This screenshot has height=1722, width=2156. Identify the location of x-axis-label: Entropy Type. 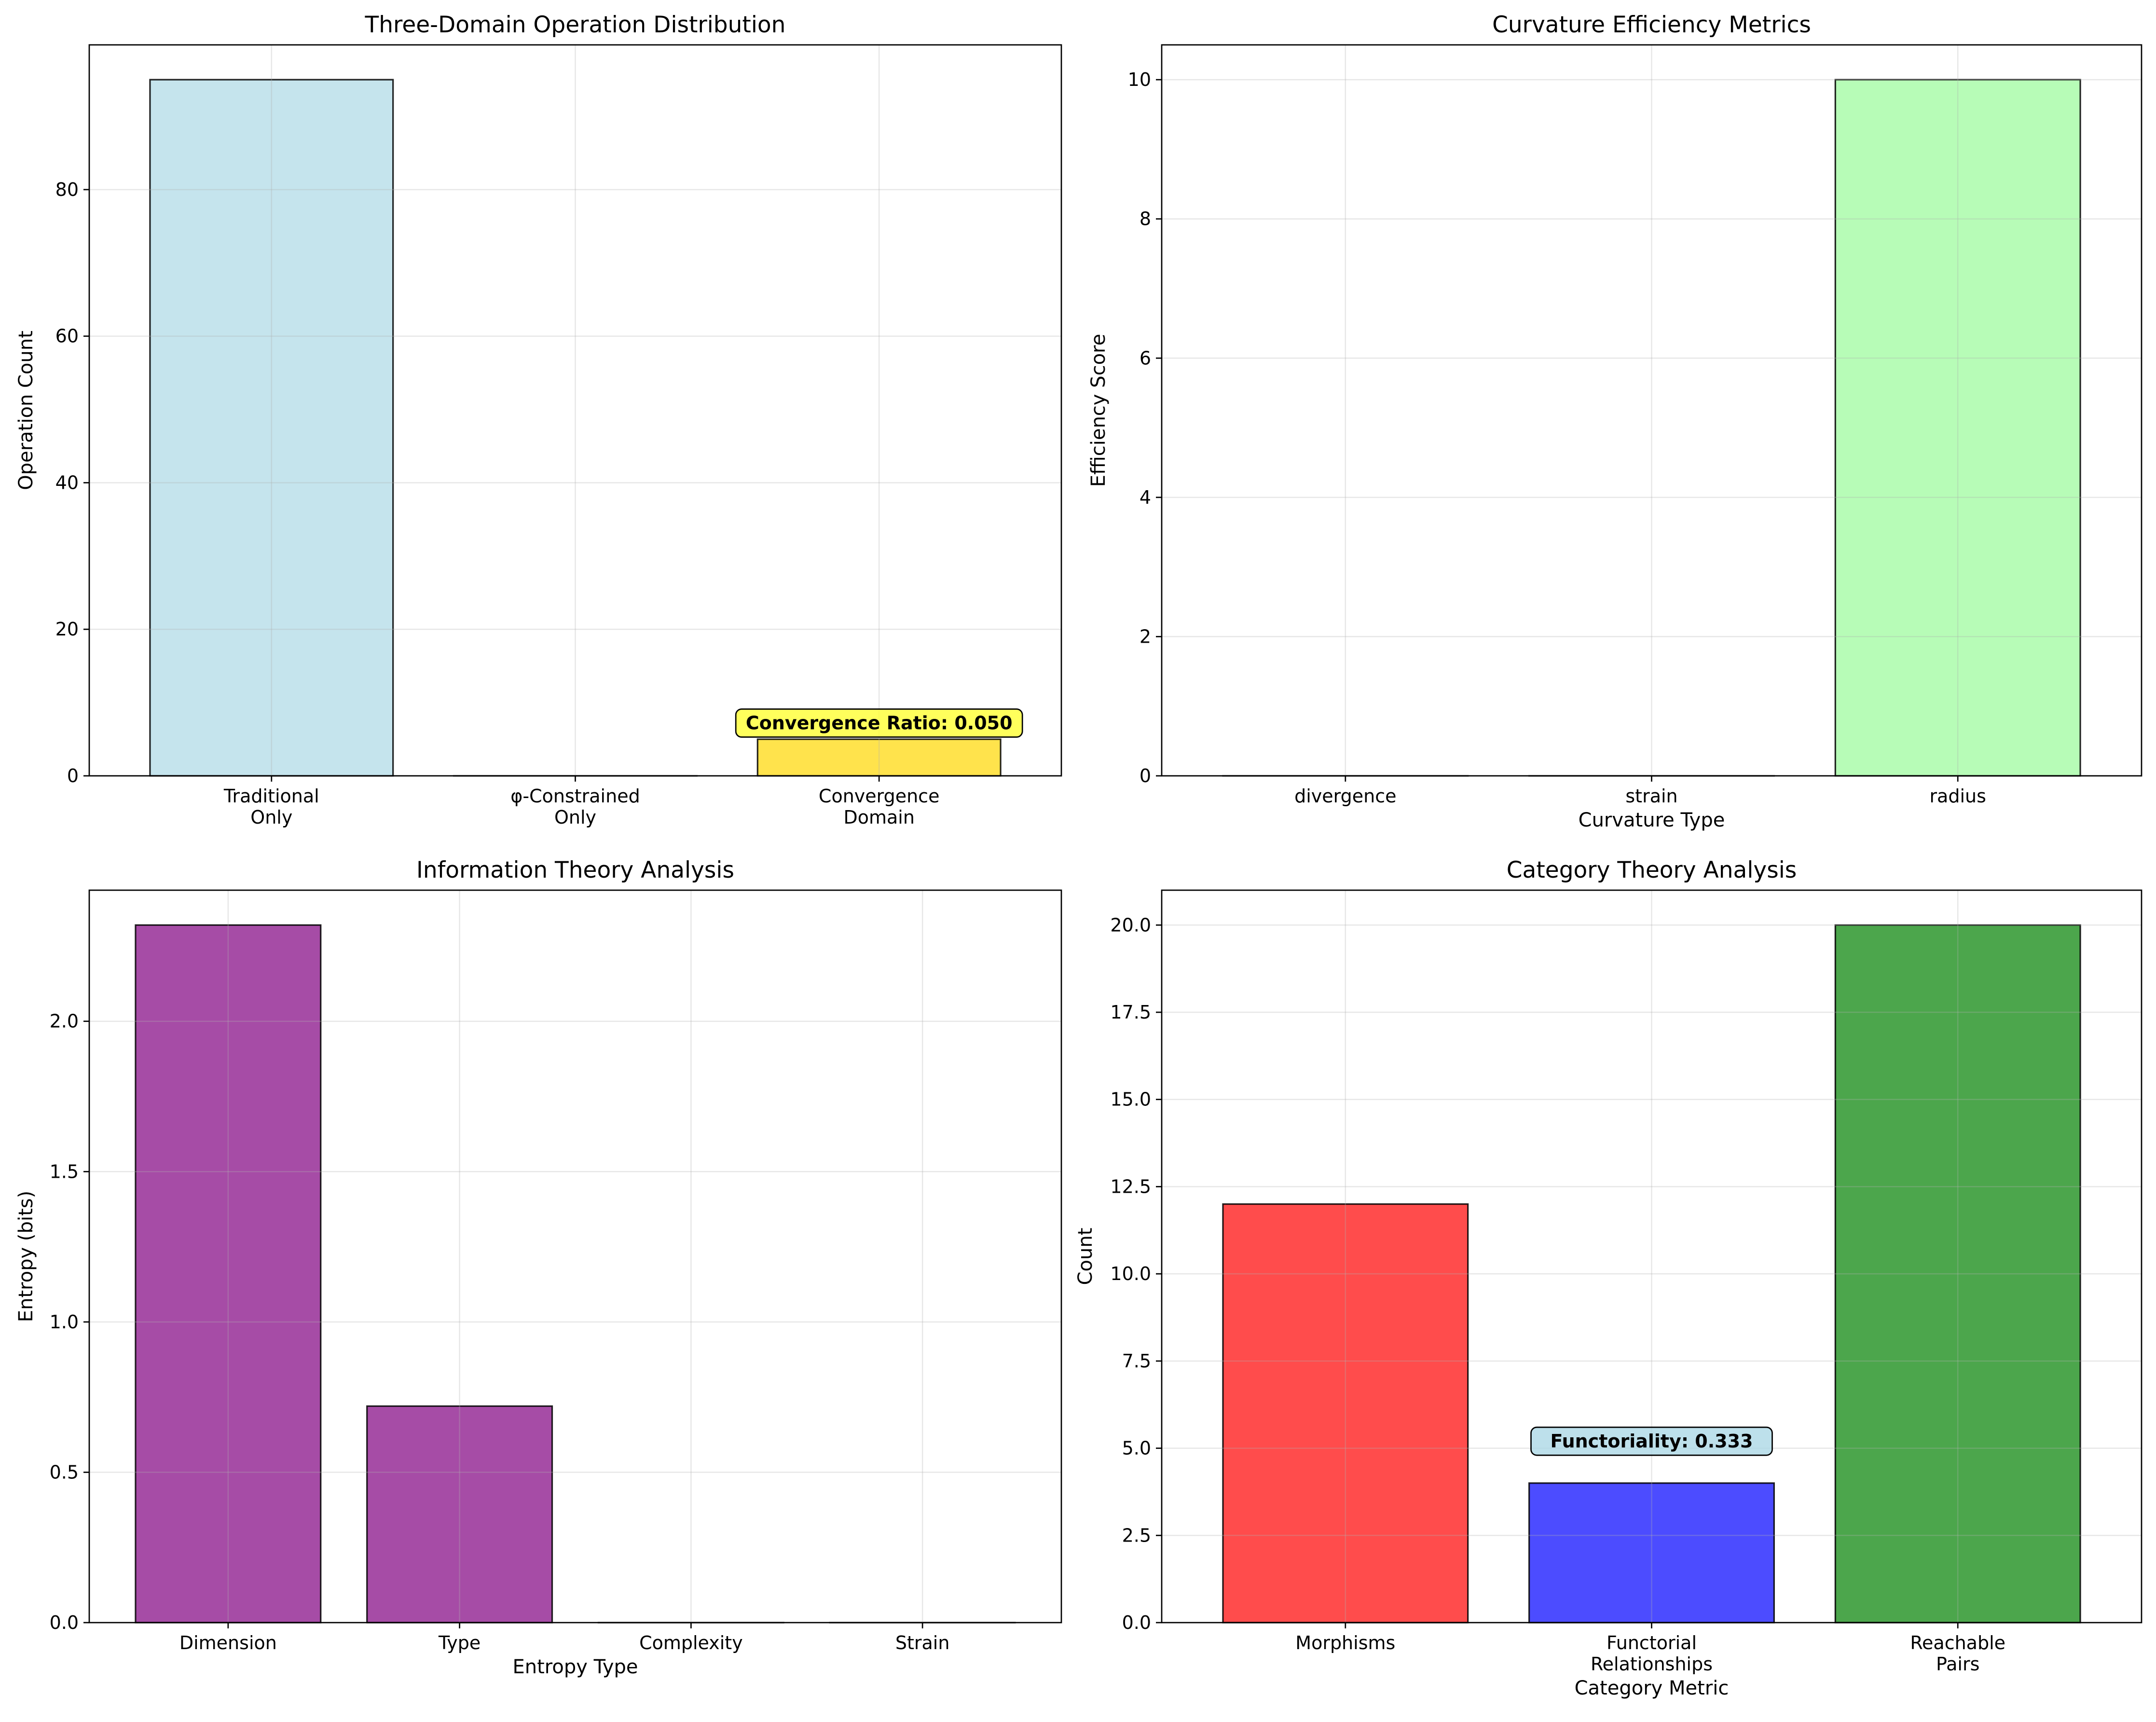
(575, 1667).